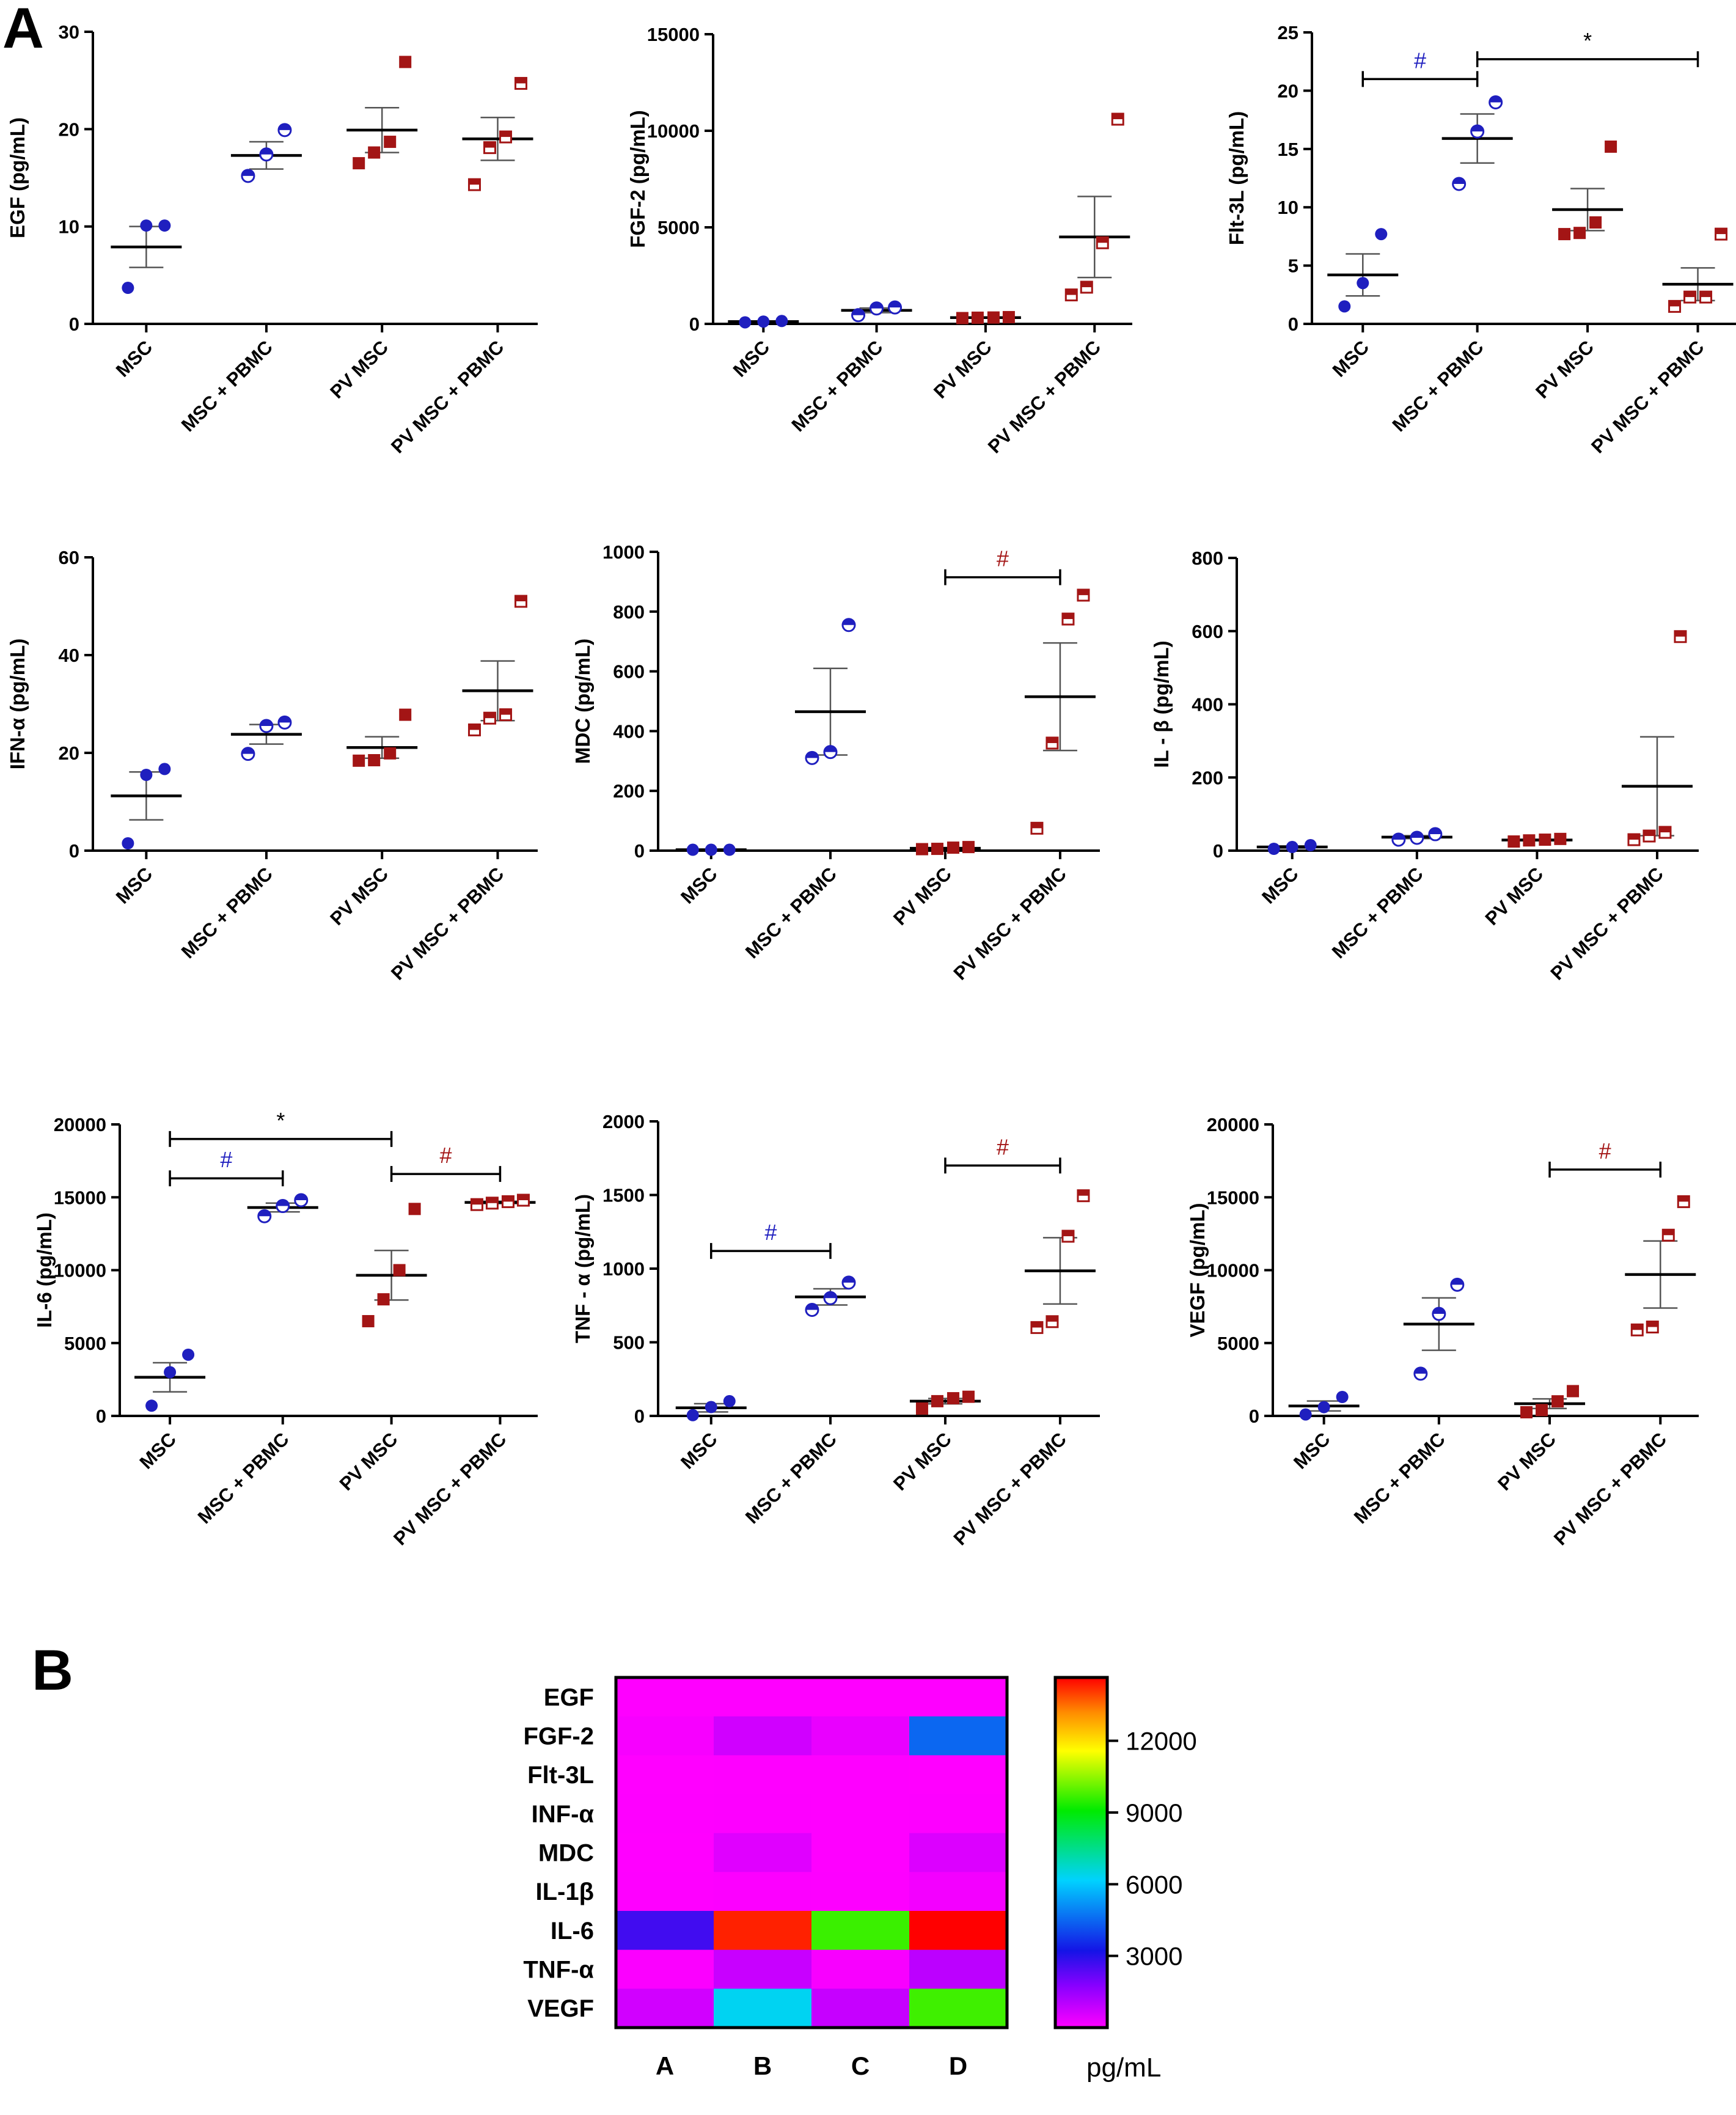 Image resolution: width=1736 pixels, height=2115 pixels. Describe the element at coordinates (69, 32) in the screenshot. I see `y-tick-label: 30` at that location.